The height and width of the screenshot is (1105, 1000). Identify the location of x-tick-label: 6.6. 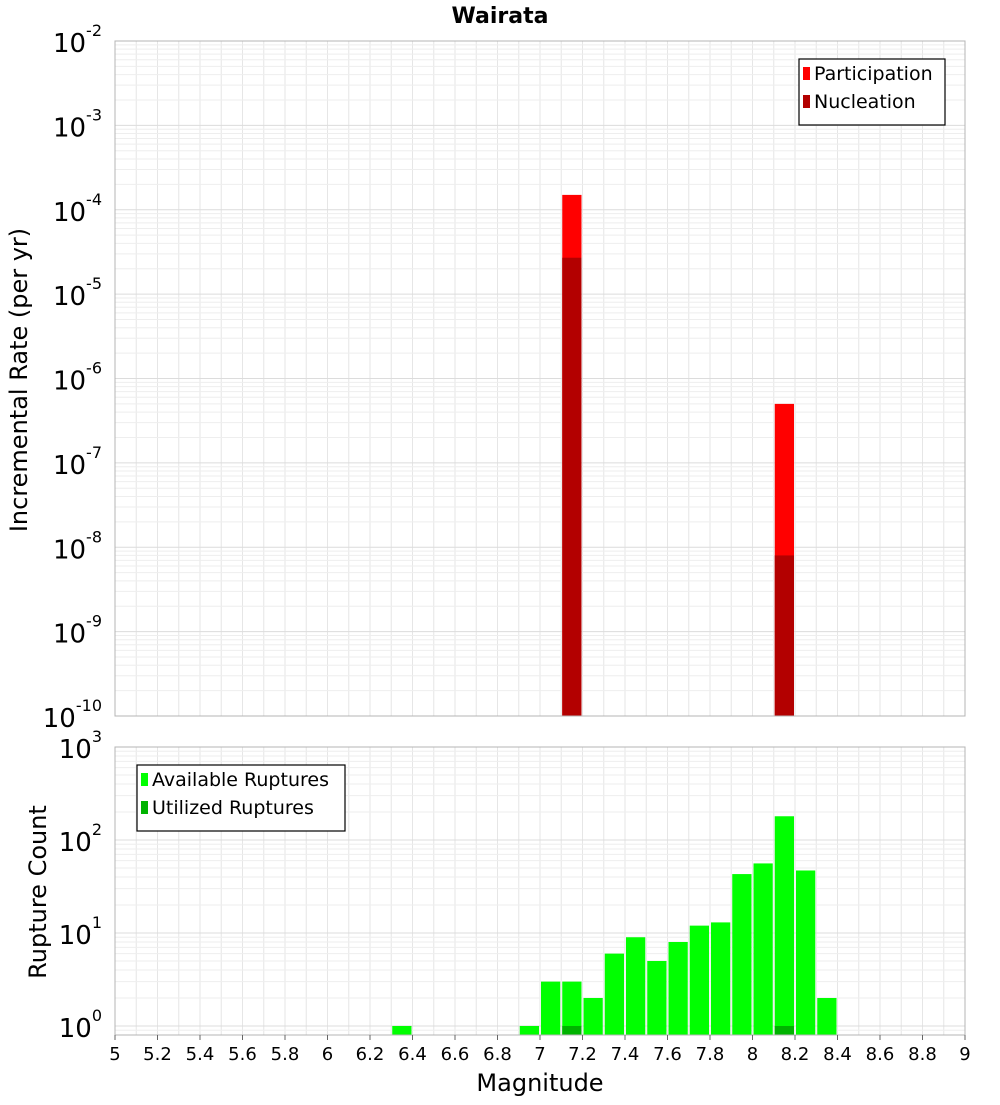
(455, 1054).